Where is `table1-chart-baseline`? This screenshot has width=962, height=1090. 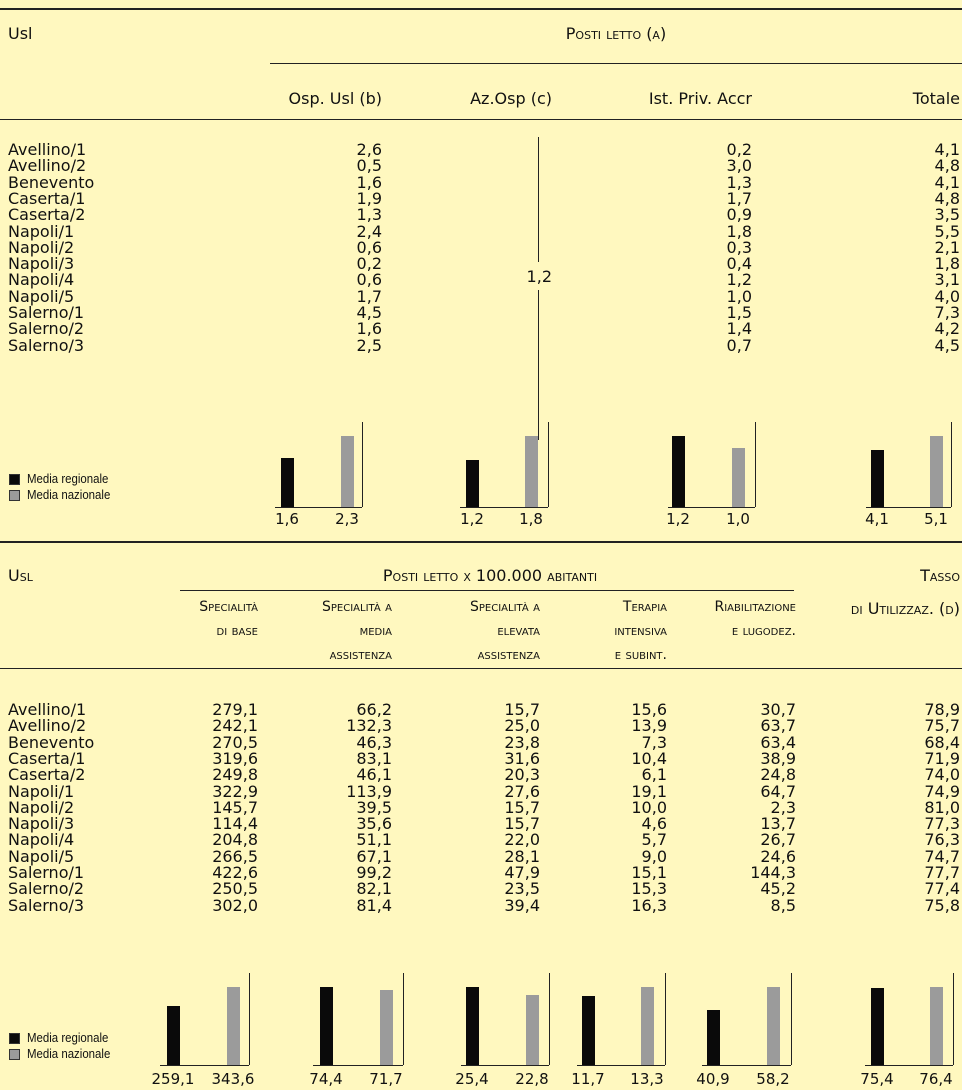
table1-chart-baseline is located at coordinates (711, 507).